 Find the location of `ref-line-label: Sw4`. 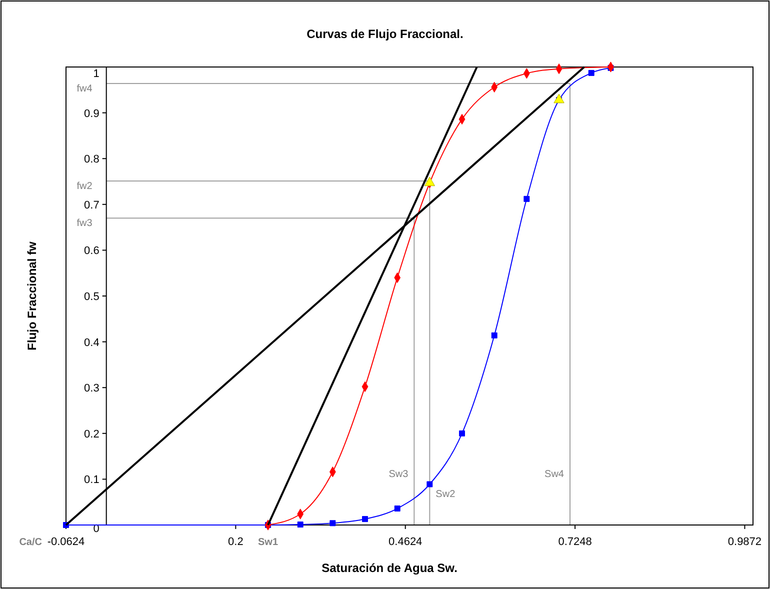

ref-line-label: Sw4 is located at coordinates (554, 474).